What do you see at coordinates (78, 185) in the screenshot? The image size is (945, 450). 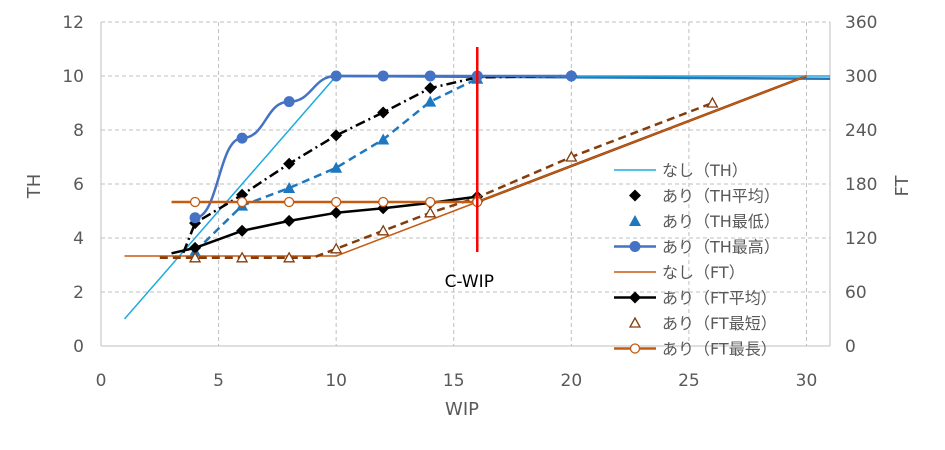 I see `y-tick-label: 6` at bounding box center [78, 185].